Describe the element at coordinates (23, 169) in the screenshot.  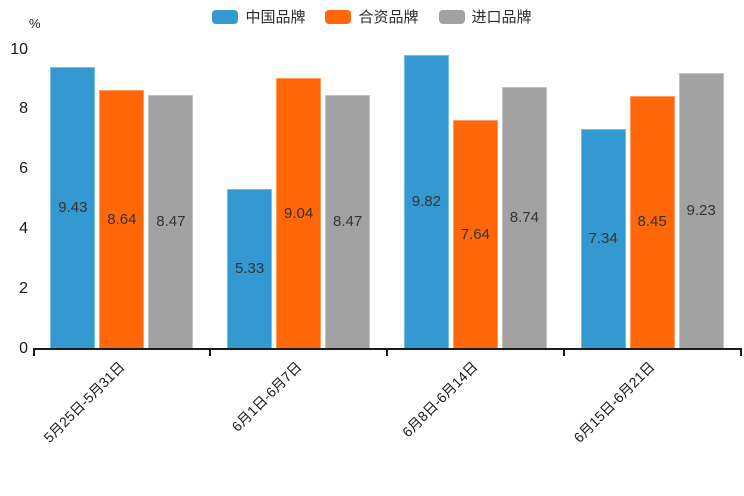
I see `y-tick-label: 6` at that location.